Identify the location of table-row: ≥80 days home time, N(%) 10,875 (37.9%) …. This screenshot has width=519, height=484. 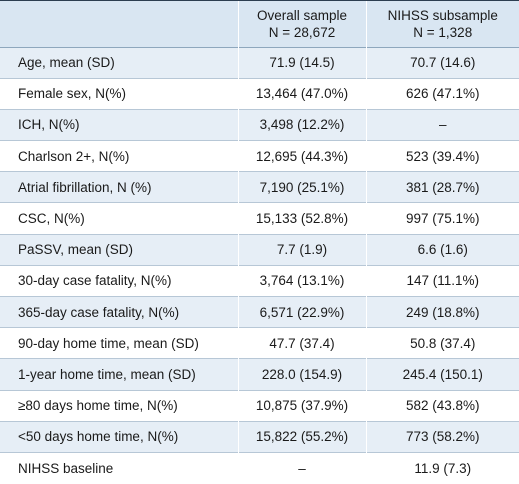
(259, 405).